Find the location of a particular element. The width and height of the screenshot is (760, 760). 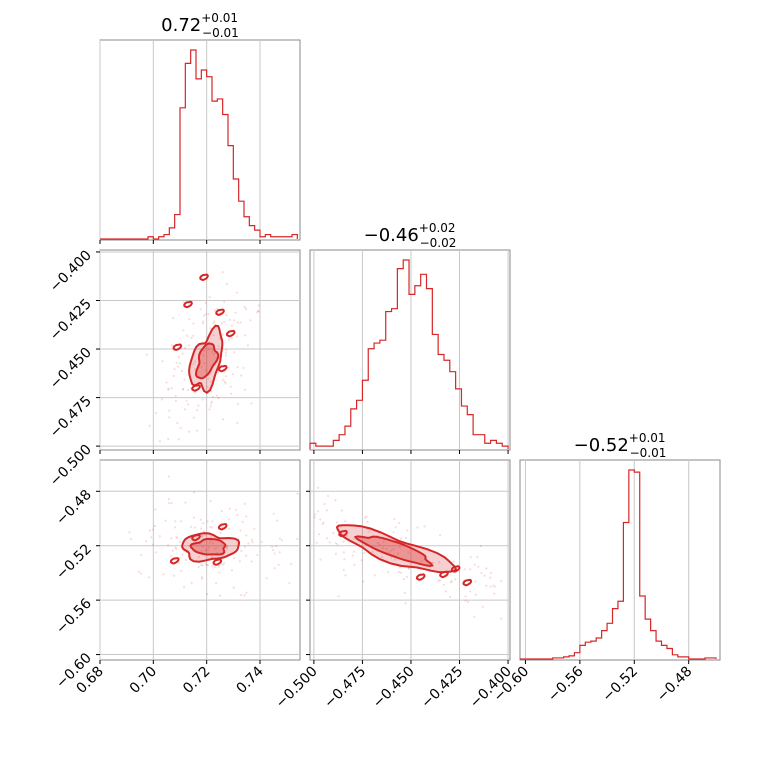

contour-panel-0-inner-contour is located at coordinates (207, 361).